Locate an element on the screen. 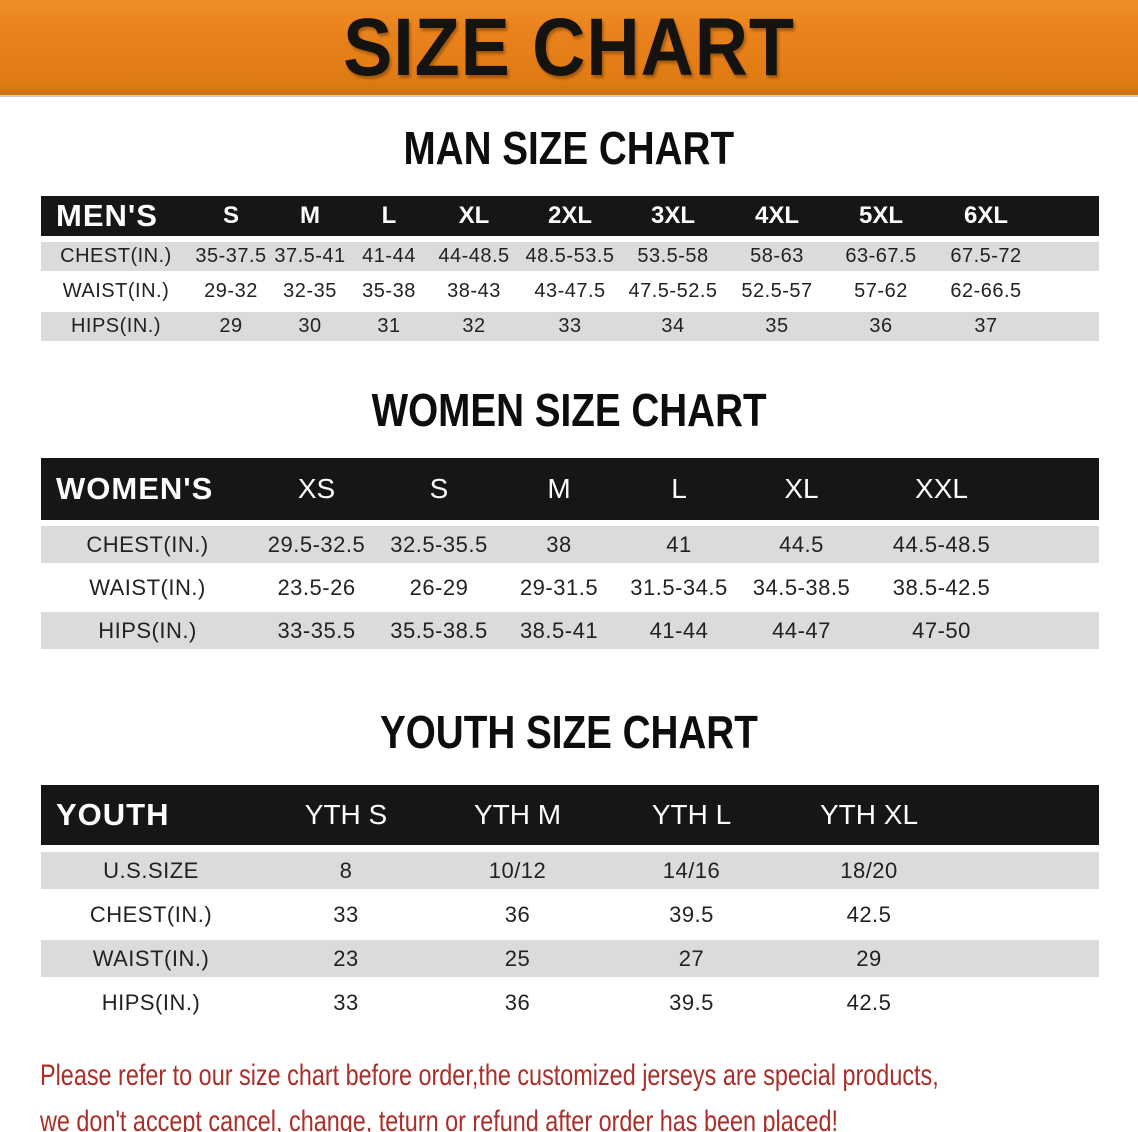 The width and height of the screenshot is (1138, 1132). size-value-cell: 38.5-42.5 is located at coordinates (941, 587).